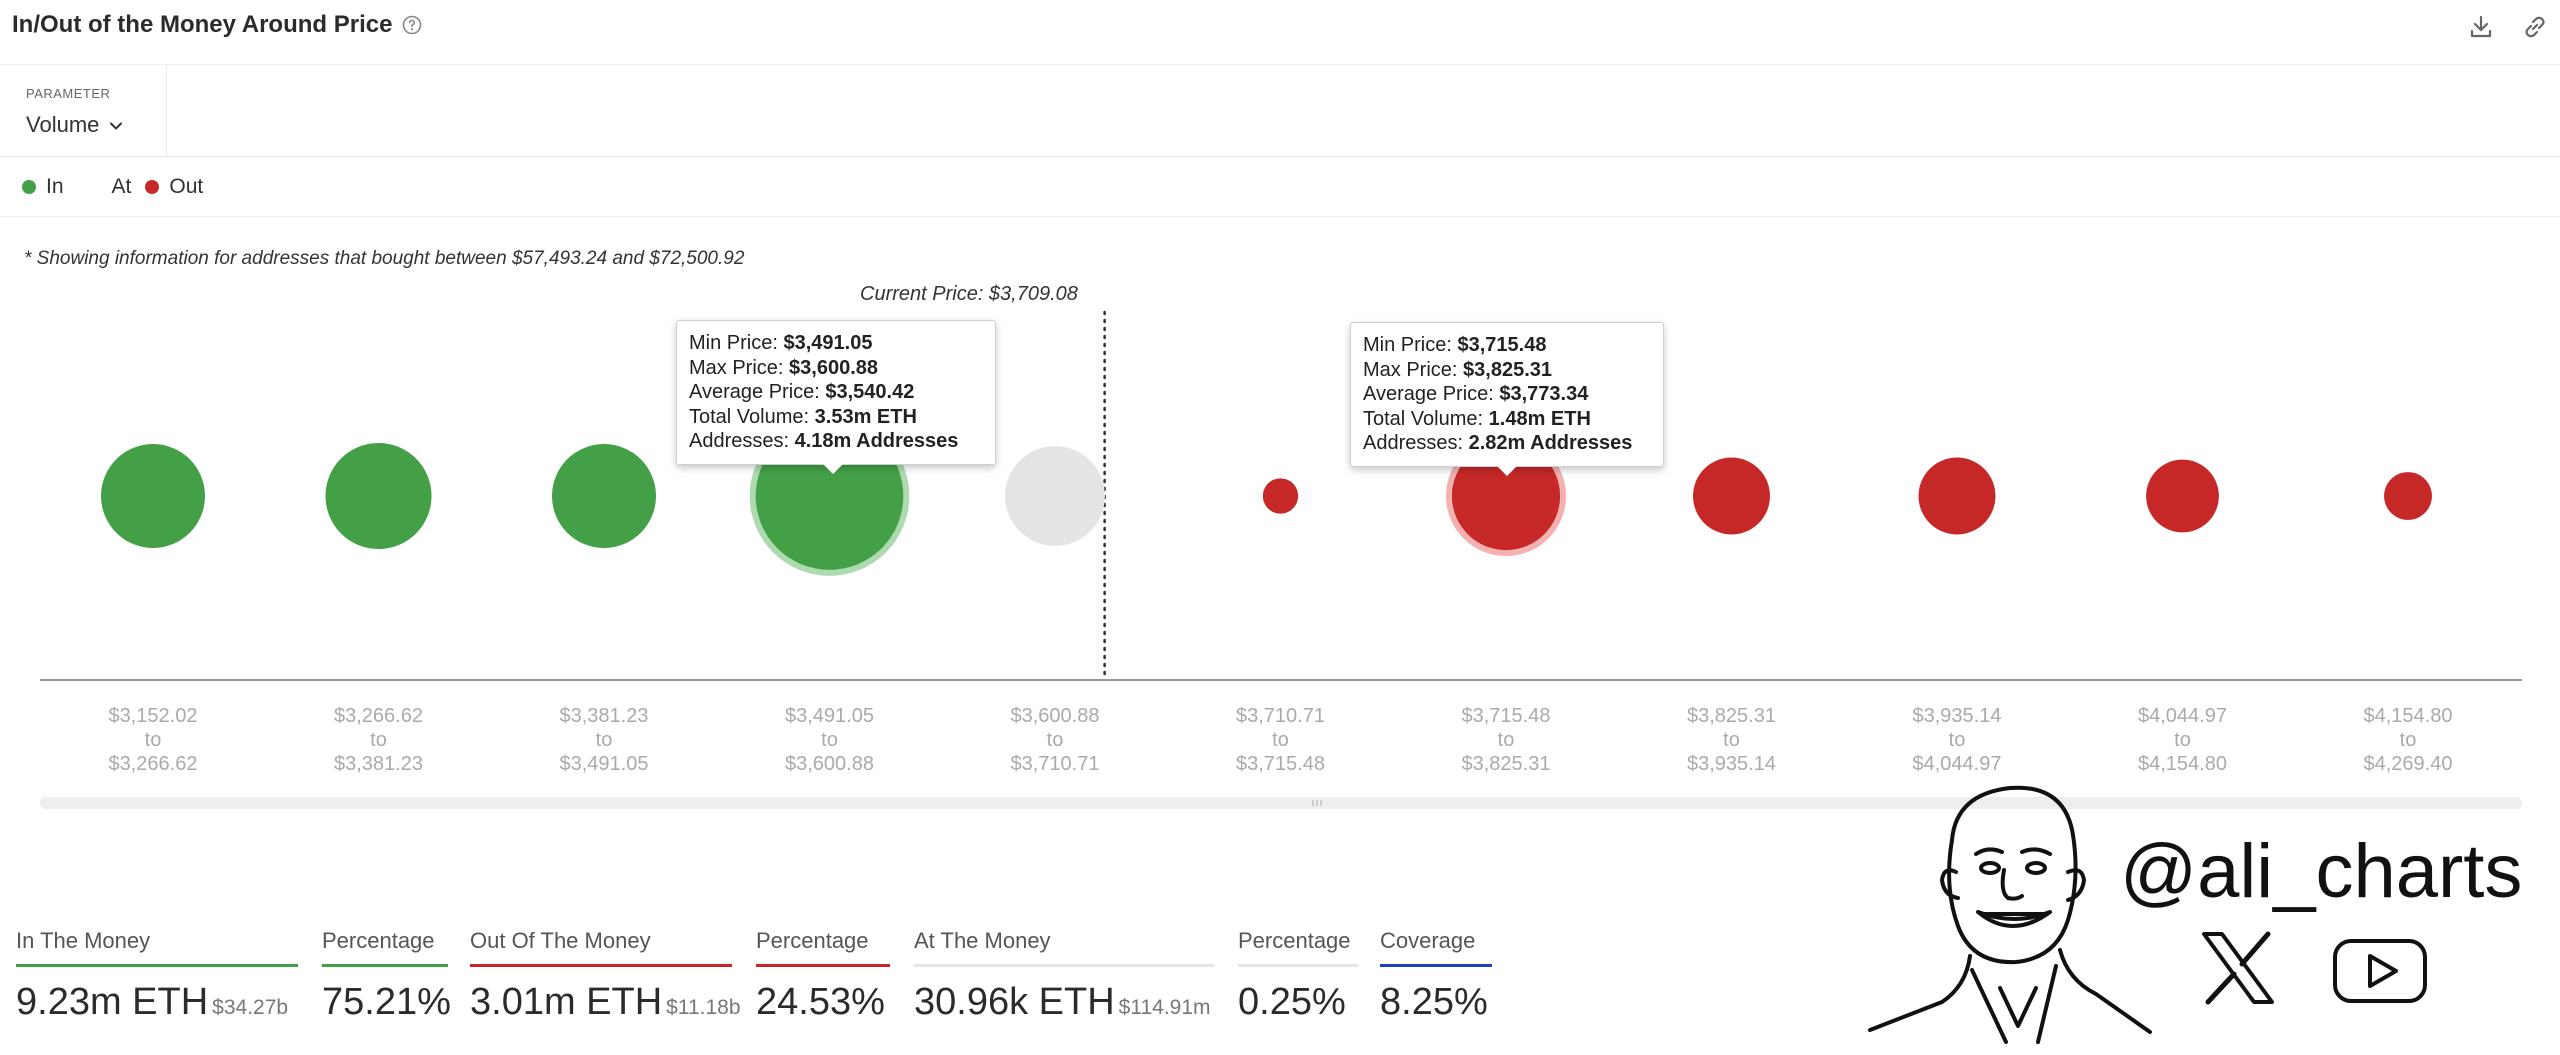 The image size is (2560, 1055). Describe the element at coordinates (202, 24) in the screenshot. I see `page-title: In/Out of the Money Around Price` at that location.